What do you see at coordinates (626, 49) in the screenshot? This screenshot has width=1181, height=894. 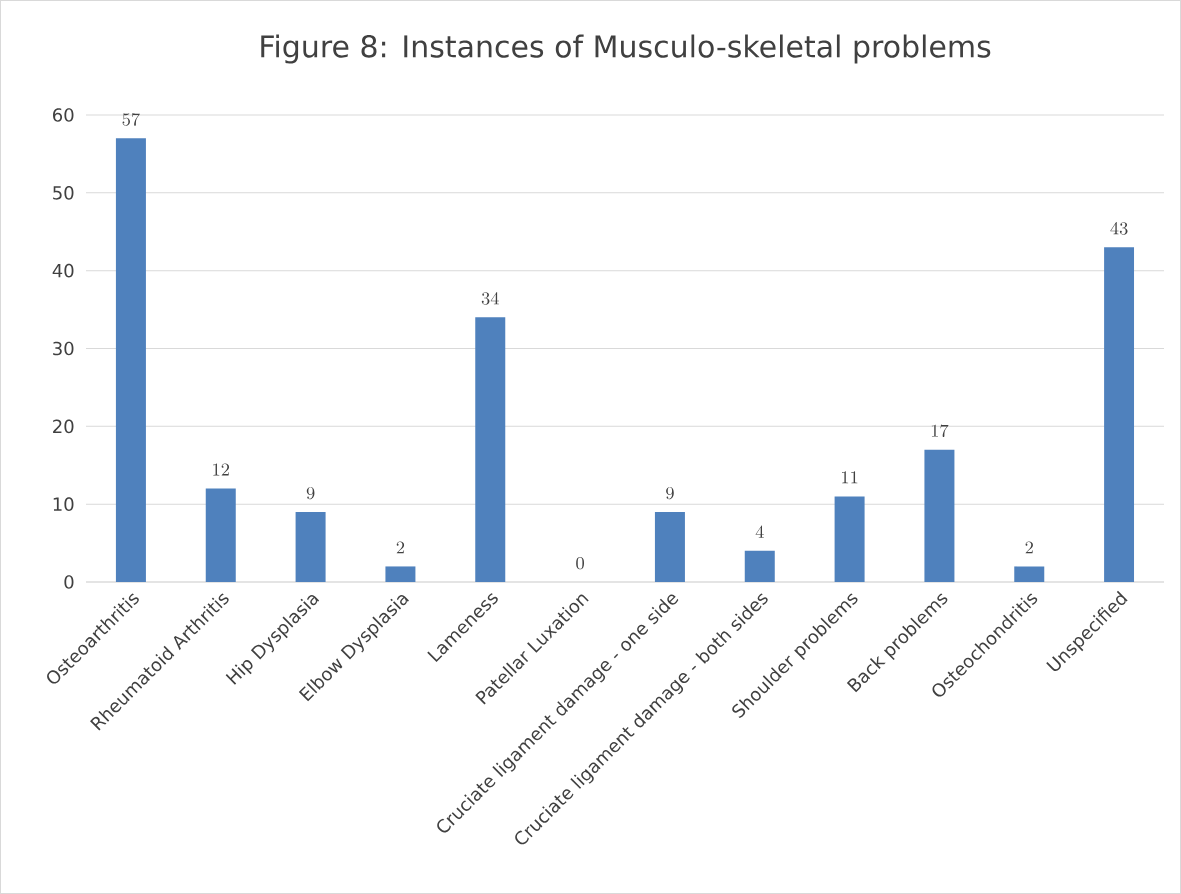 I see `chart-title: Figure 8: Instances of Musculo-skeletal problems` at bounding box center [626, 49].